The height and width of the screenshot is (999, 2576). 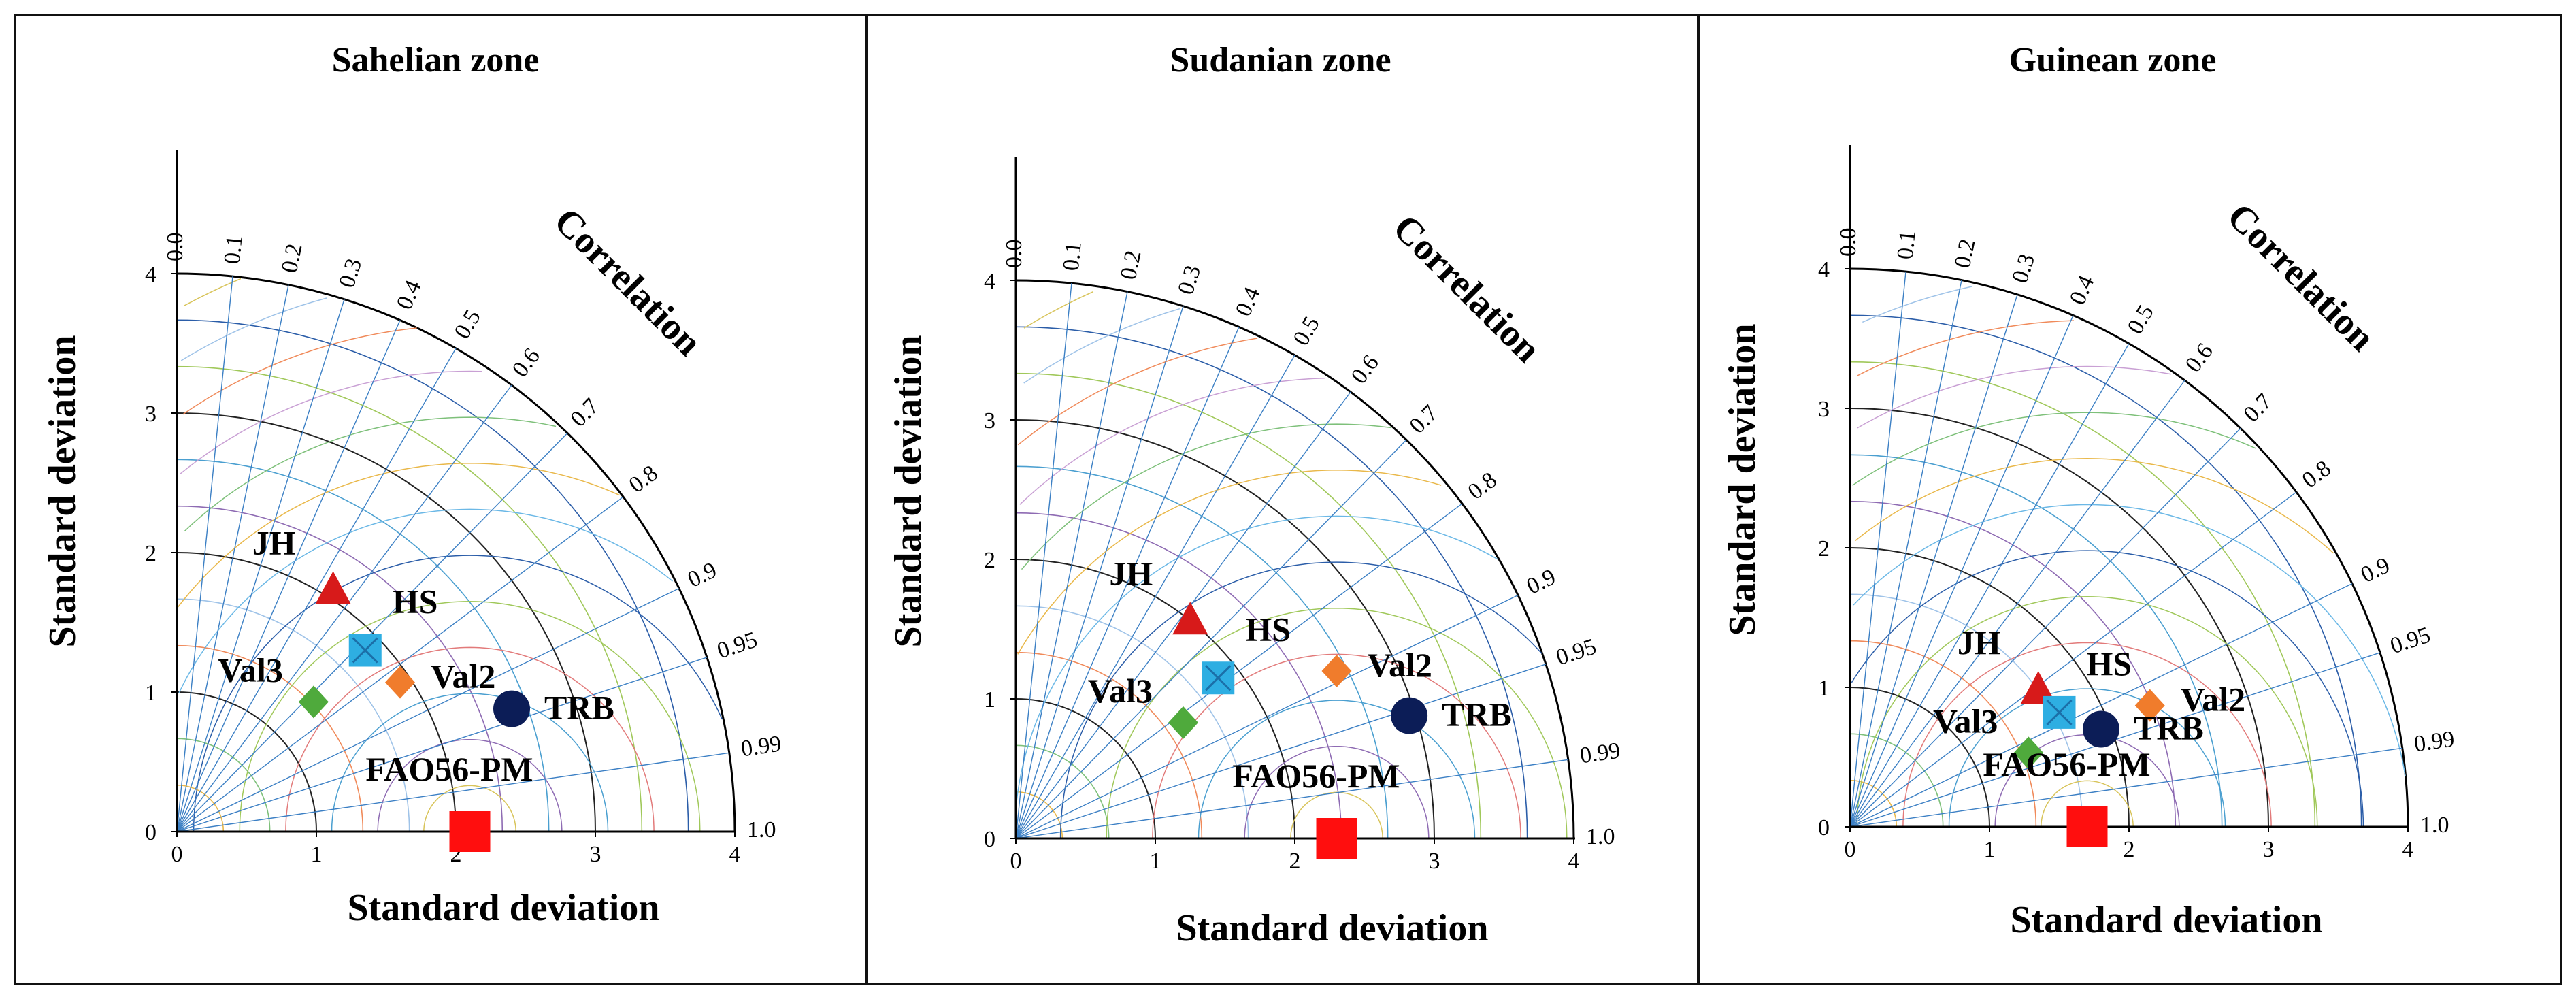 I want to click on x-tick-label: 4, so click(x=2408, y=849).